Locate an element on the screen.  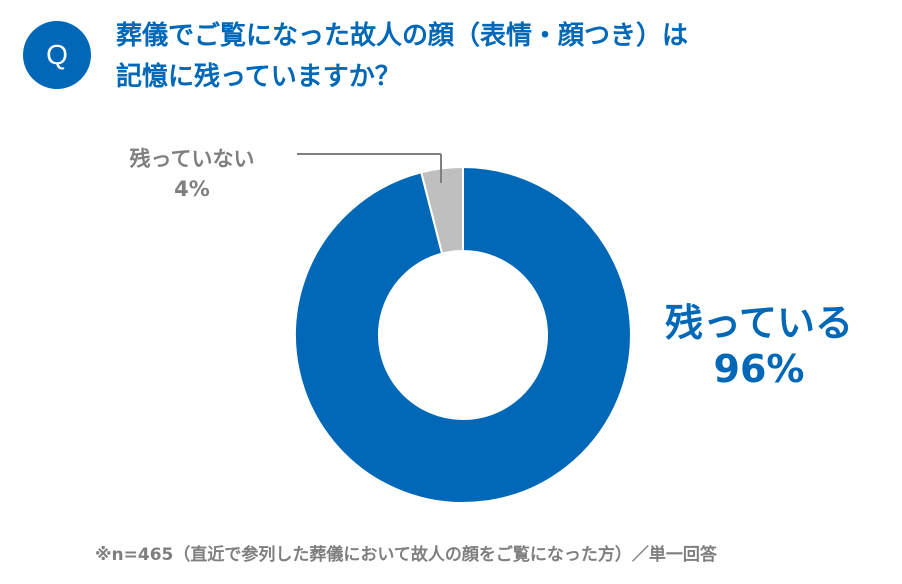
donut-slice-not-remembered is located at coordinates (442, 210).